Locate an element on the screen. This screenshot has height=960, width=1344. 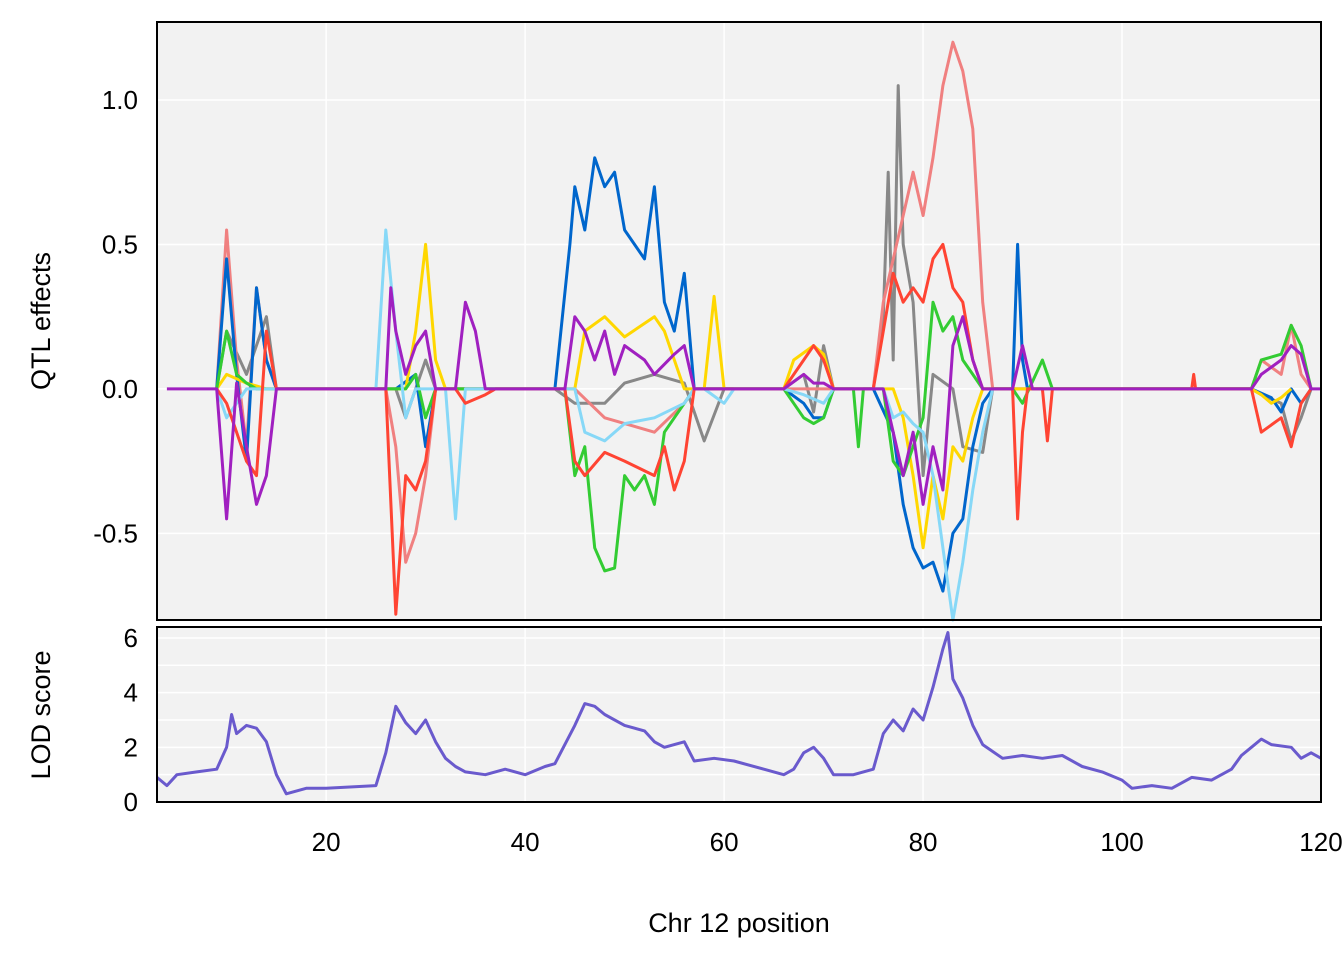
effects-y-tick-0: 1.0 is located at coordinates (120, 100).